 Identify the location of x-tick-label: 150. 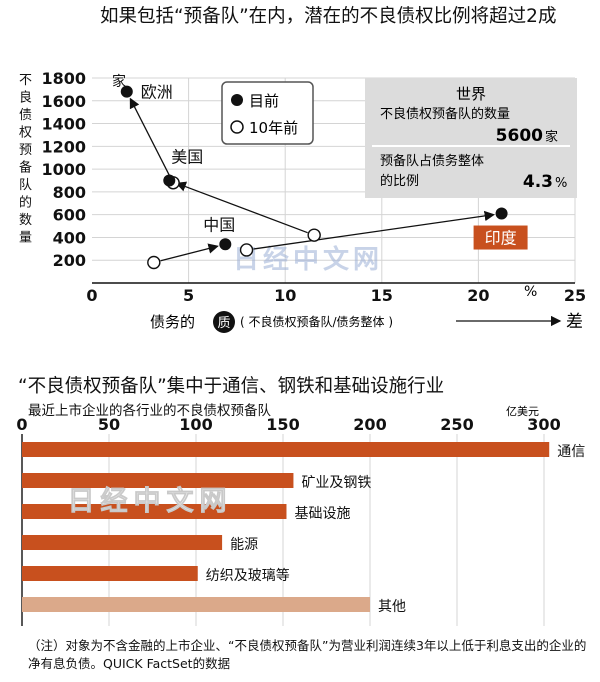
(282, 424).